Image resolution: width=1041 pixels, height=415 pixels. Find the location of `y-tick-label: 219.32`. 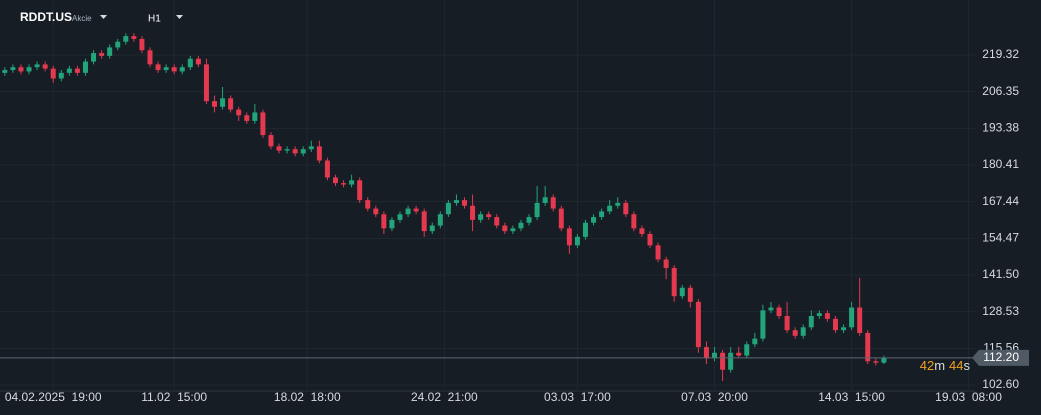

y-tick-label: 219.32 is located at coordinates (1000, 54).